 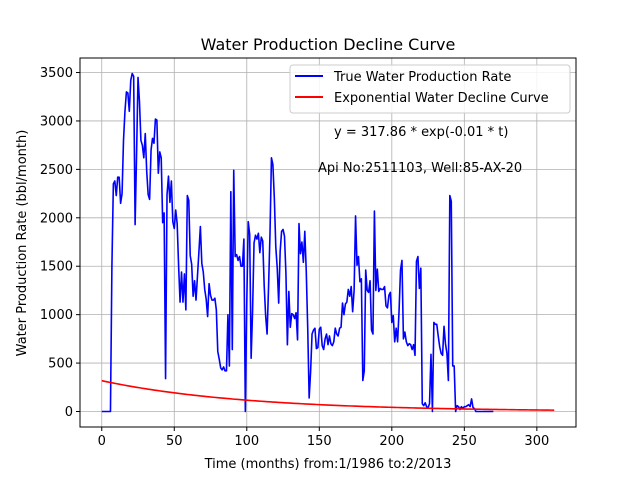 I want to click on y-tick-label: 3500, so click(x=56, y=73).